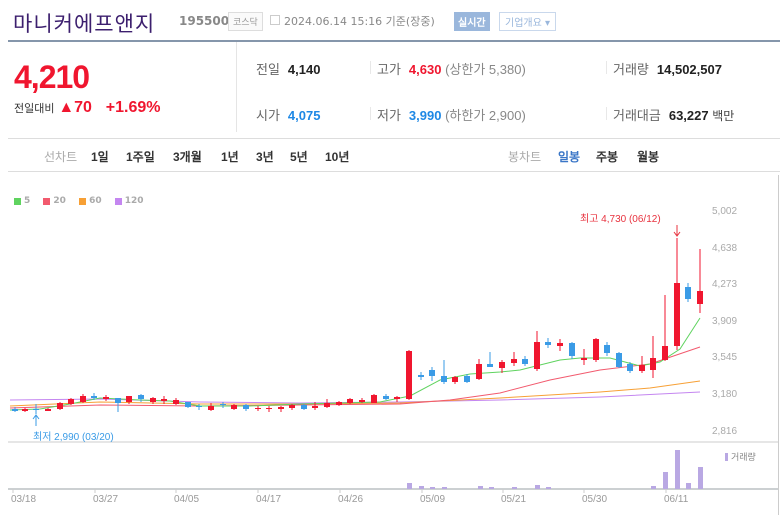  Describe the element at coordinates (269, 499) in the screenshot. I see `x-tick: 04/17` at that location.